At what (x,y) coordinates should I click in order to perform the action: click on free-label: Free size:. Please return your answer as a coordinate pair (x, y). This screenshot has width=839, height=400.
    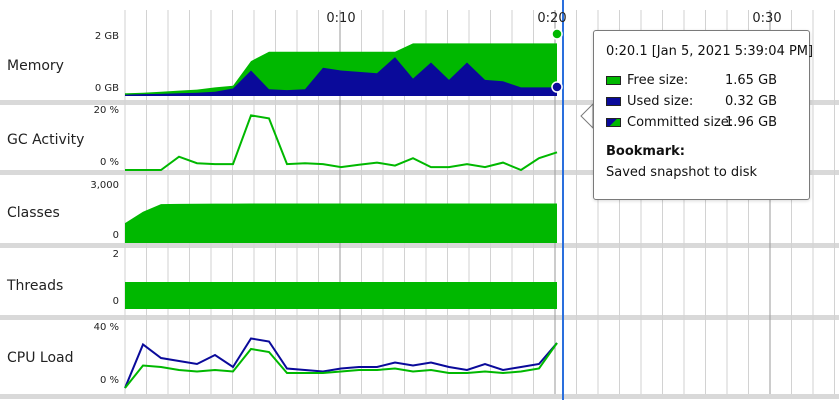
    Looking at the image, I should click on (658, 80).